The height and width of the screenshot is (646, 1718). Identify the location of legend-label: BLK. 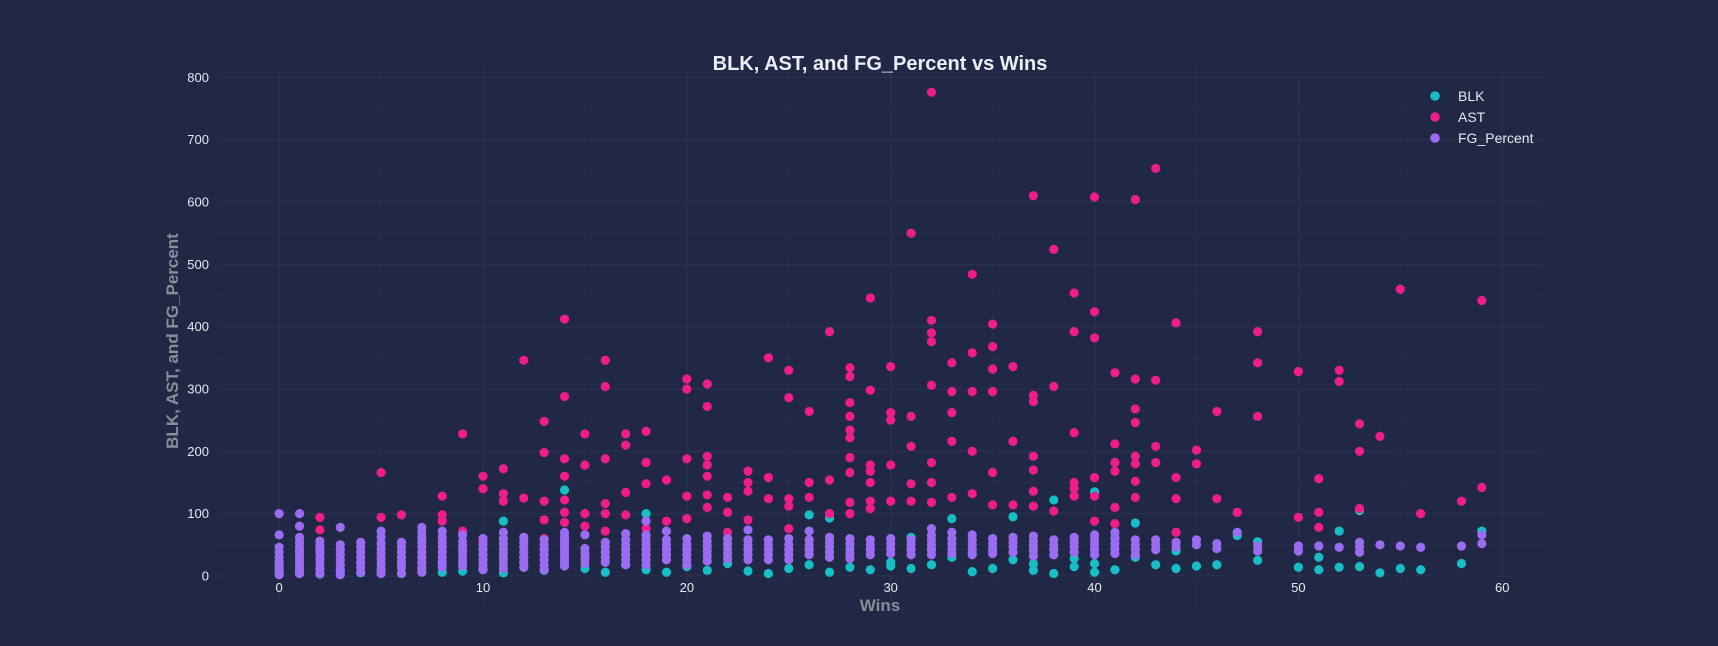
(1471, 96).